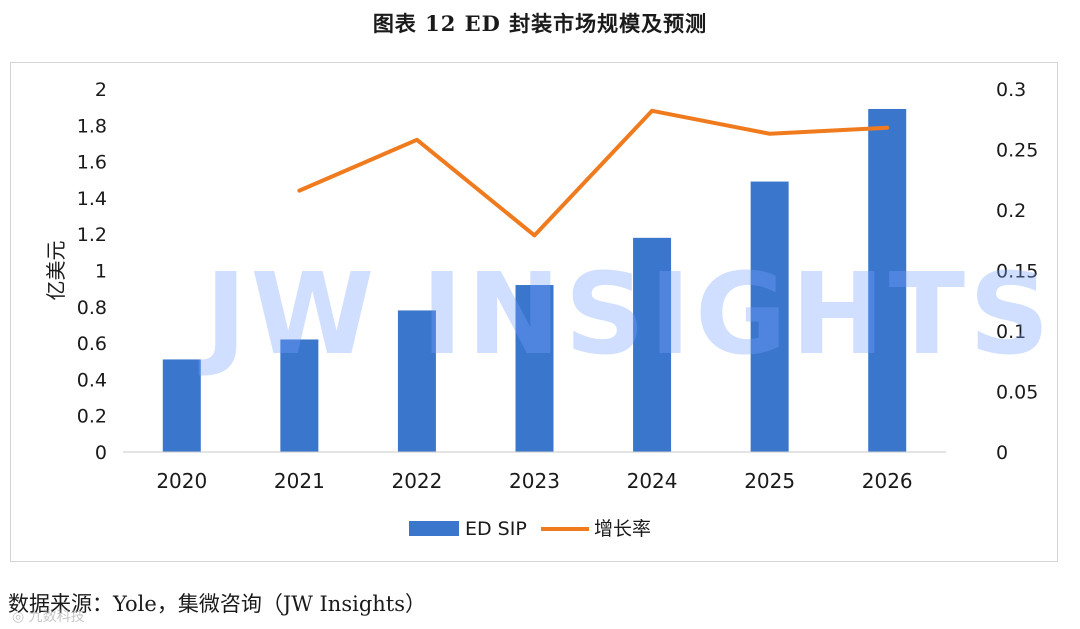  What do you see at coordinates (887, 481) in the screenshot?
I see `x-tick-label: 2026` at bounding box center [887, 481].